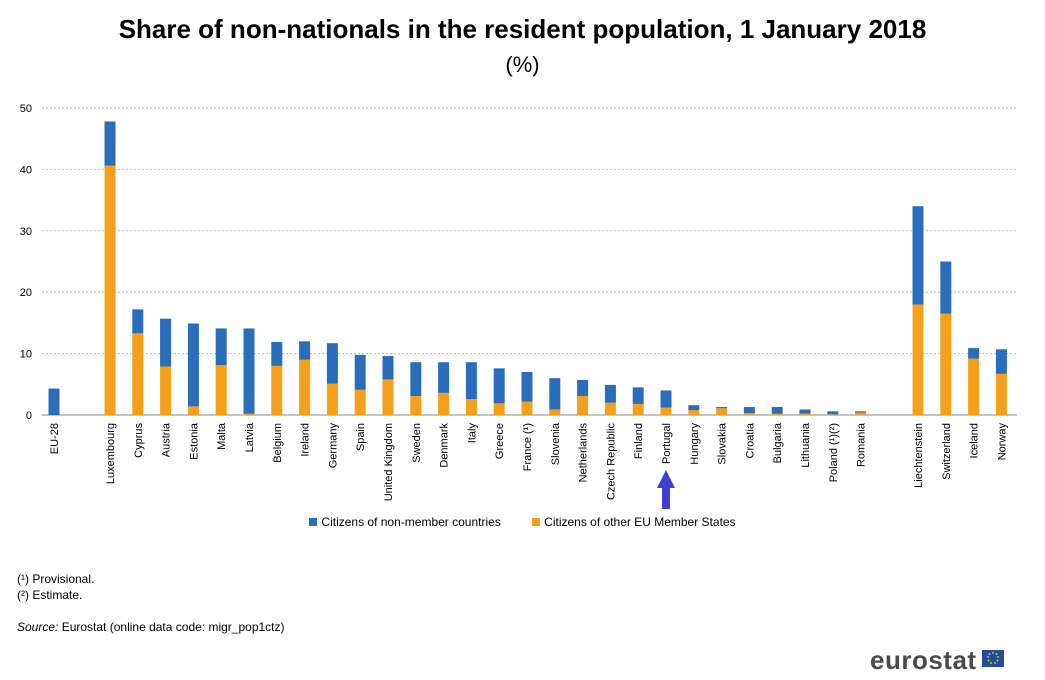 This screenshot has width=1045, height=680. I want to click on x-category-label: Croatia, so click(750, 440).